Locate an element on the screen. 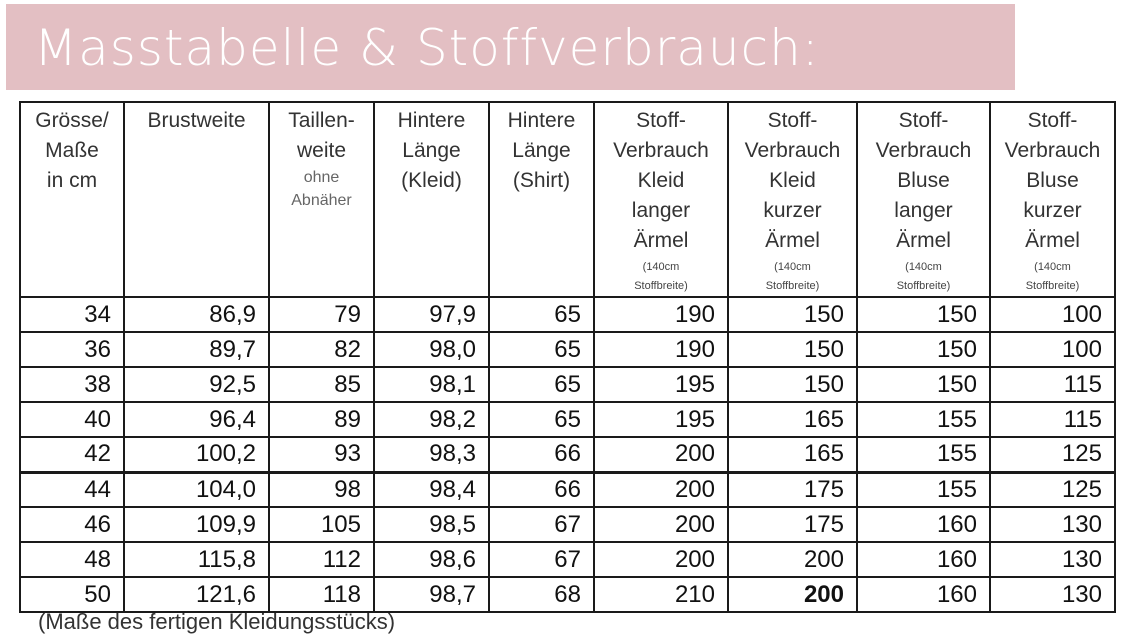  header-label: Stoff- Verbrauch Bluse kurzer Ärmel is located at coordinates (1052, 180).